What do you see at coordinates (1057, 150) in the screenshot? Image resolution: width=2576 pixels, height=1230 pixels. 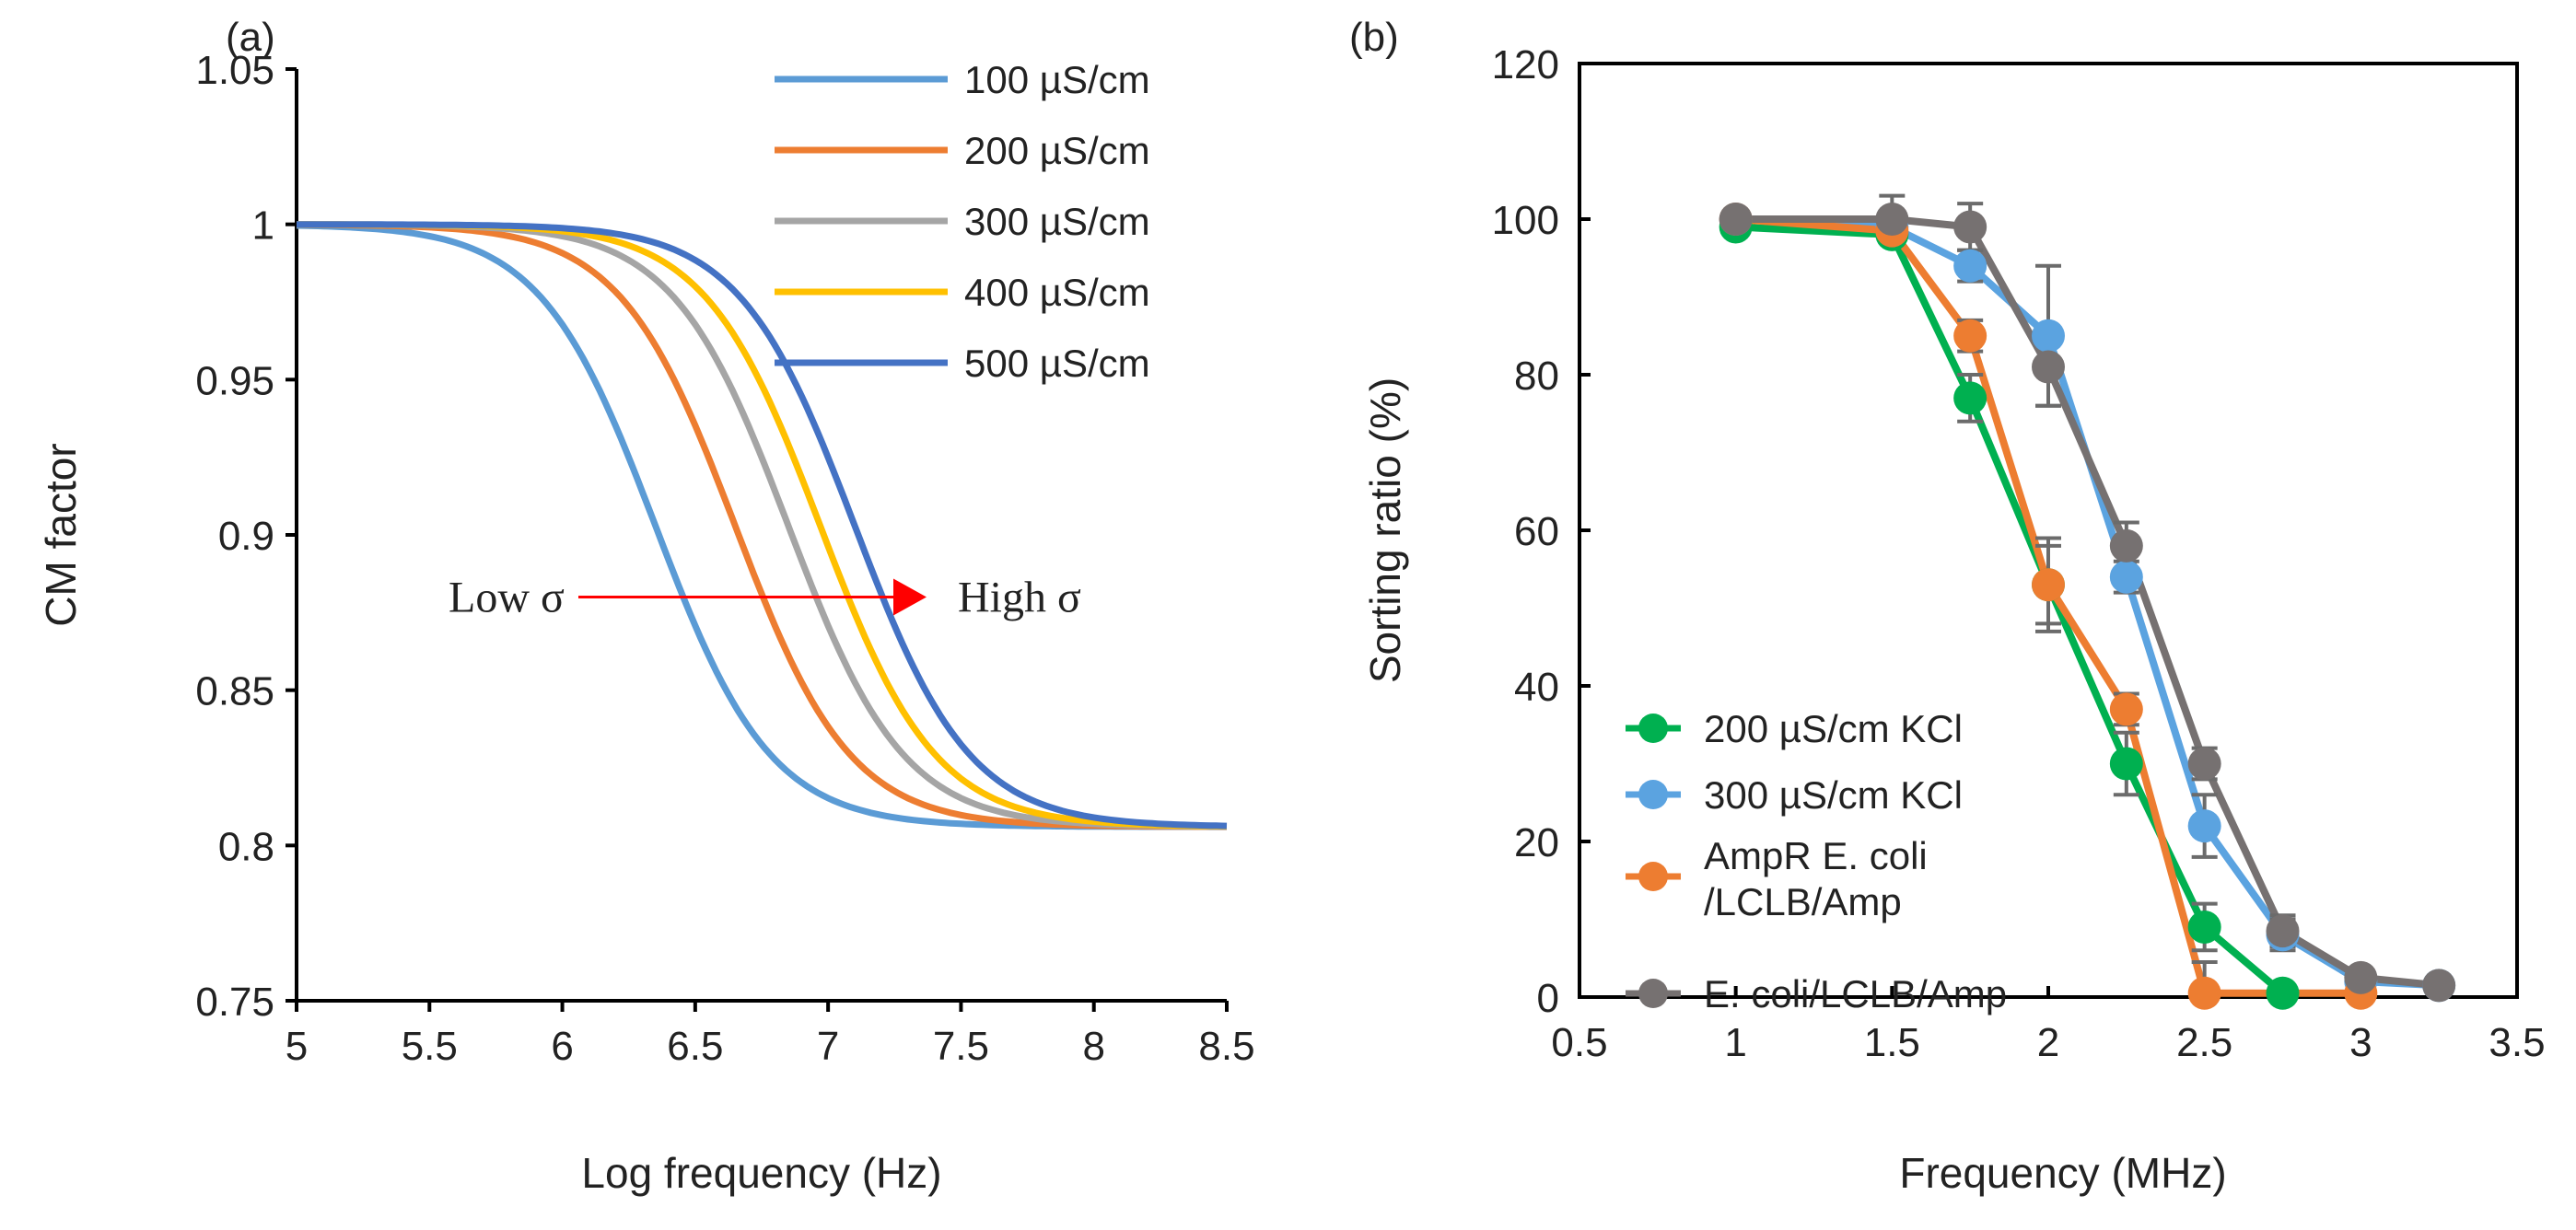 I see `legend-label: 200 µS/cm` at bounding box center [1057, 150].